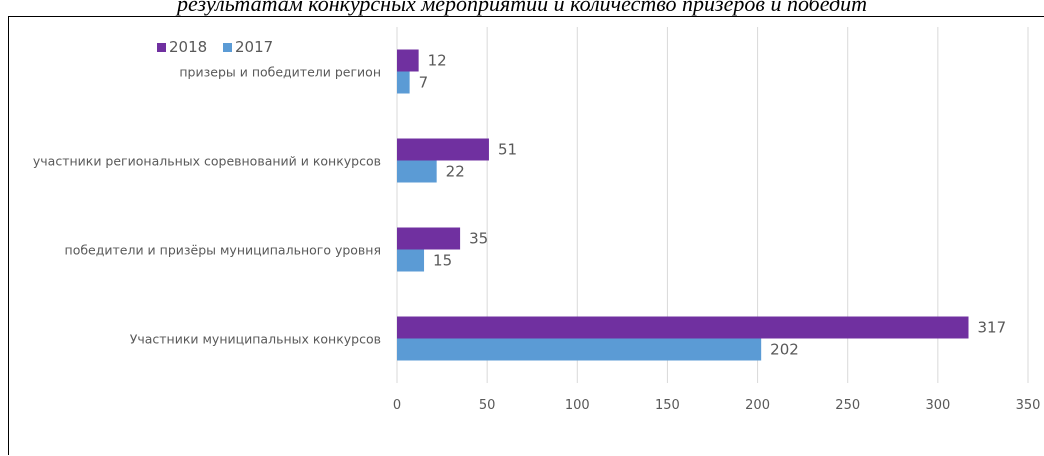 The width and height of the screenshot is (1044, 456). What do you see at coordinates (455, 172) in the screenshot?
I see `value-label: 22` at bounding box center [455, 172].